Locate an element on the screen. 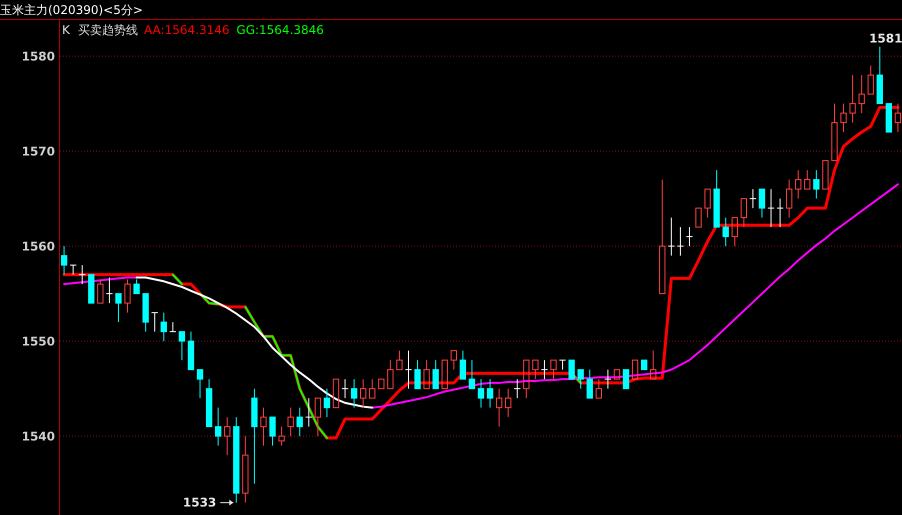 This screenshot has height=515, width=902. y-tick-label: 1580 is located at coordinates (38, 56).